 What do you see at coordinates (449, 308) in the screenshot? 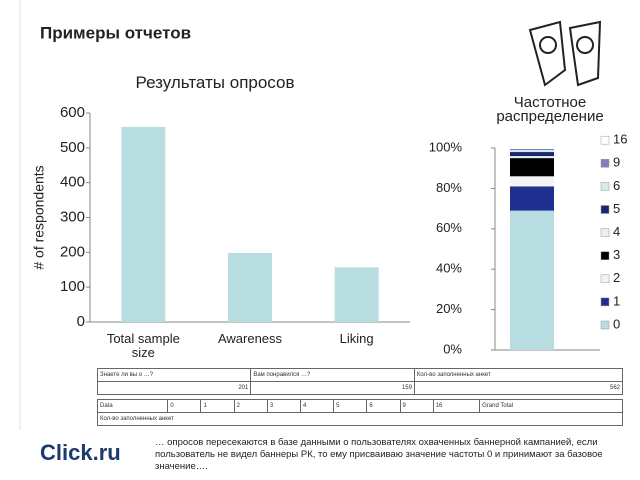
I see `y-tick-label: 20%` at bounding box center [449, 308].